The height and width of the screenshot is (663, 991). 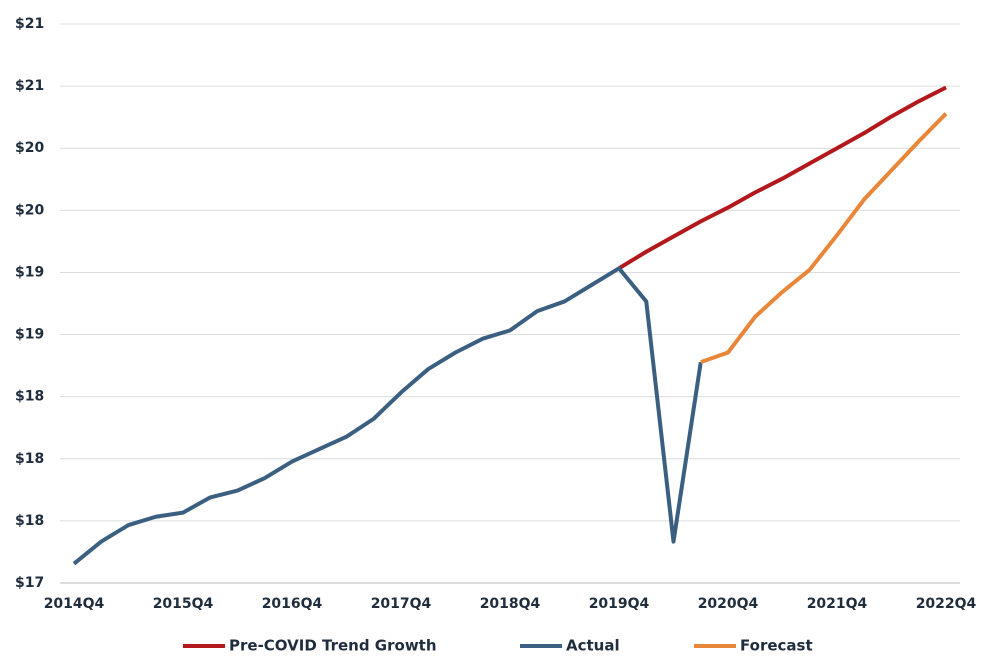 I want to click on x-tick-label: 2016Q4, so click(x=292, y=604).